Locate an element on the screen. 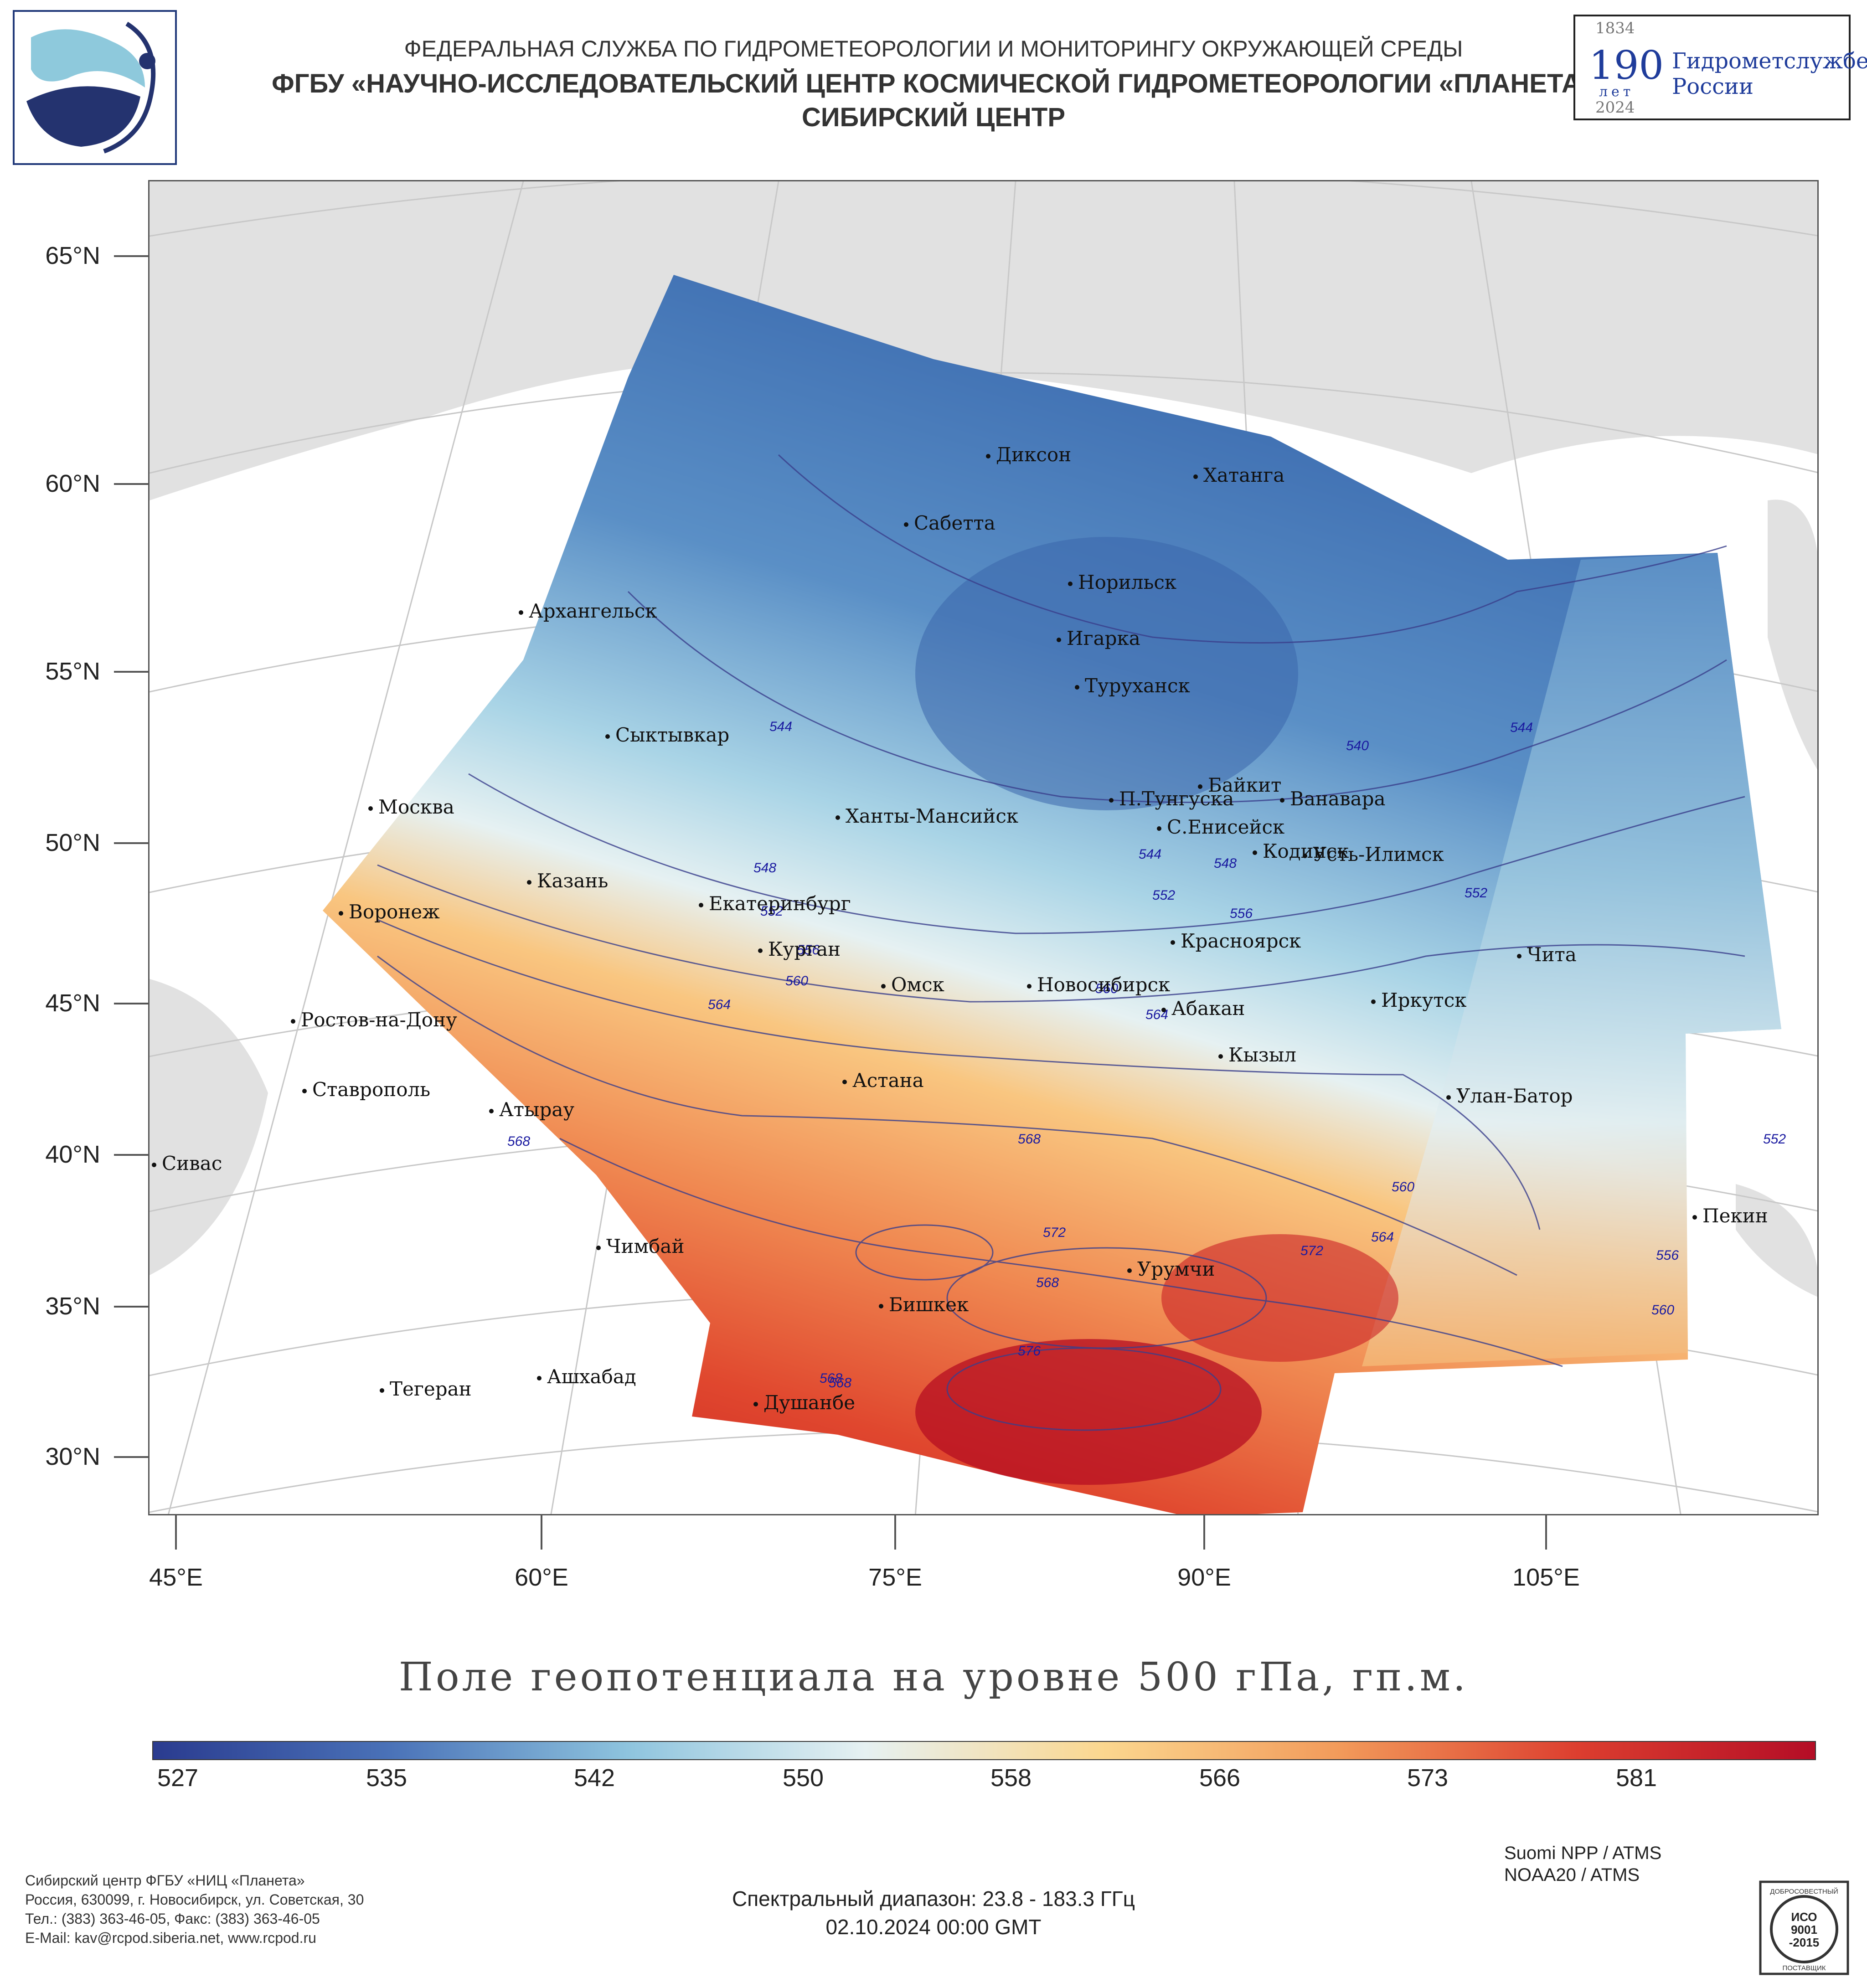  colorbar-label: 542 is located at coordinates (594, 1778).